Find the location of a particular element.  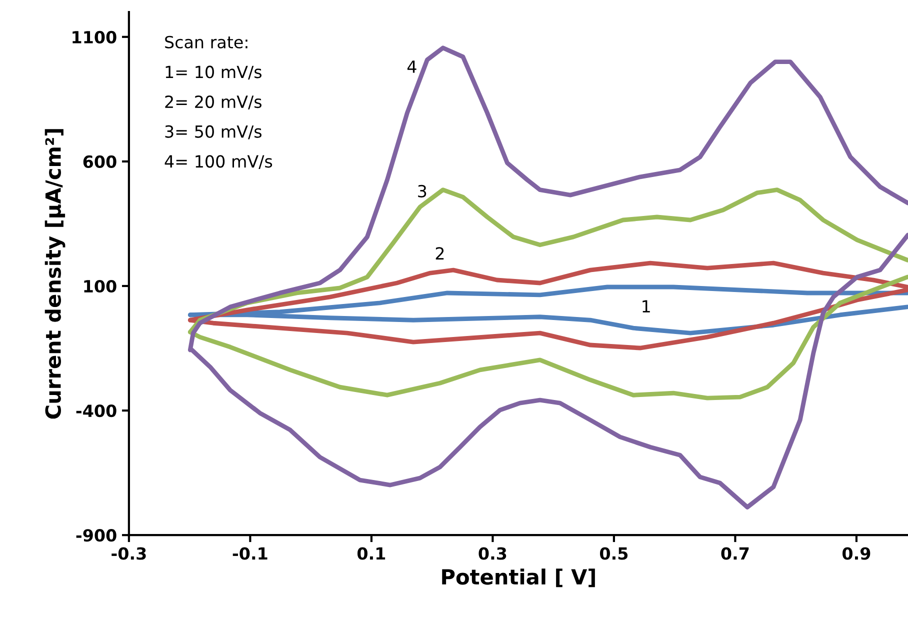

x-tick-label: 0.7 is located at coordinates (735, 553).